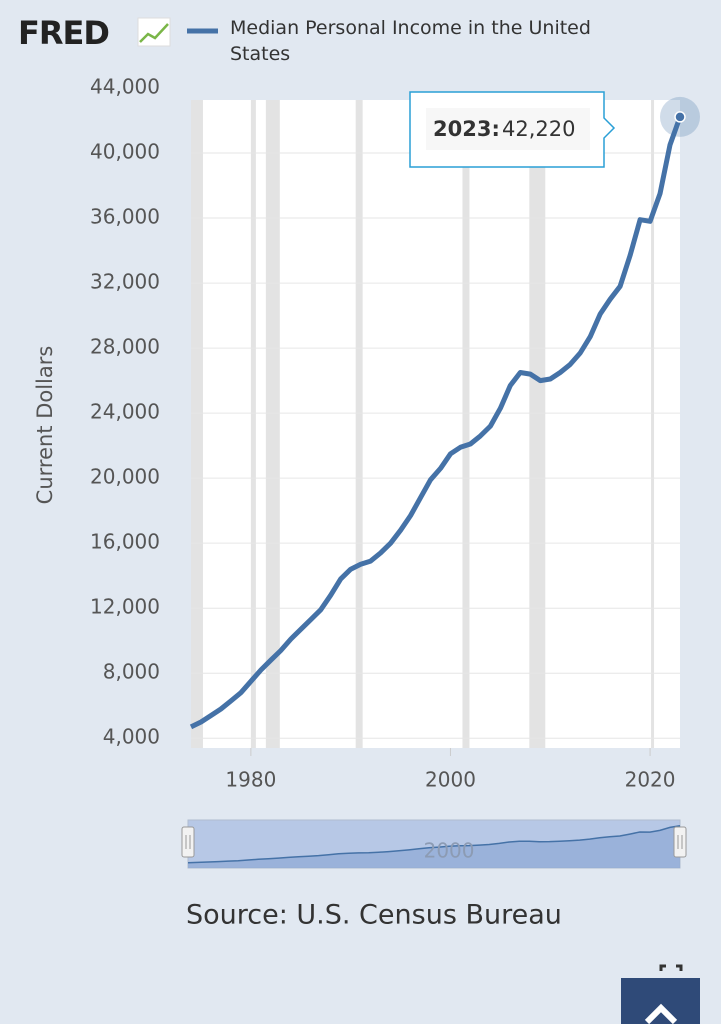 The height and width of the screenshot is (1024, 721). What do you see at coordinates (63, 33) in the screenshot?
I see `logo: FRED` at bounding box center [63, 33].